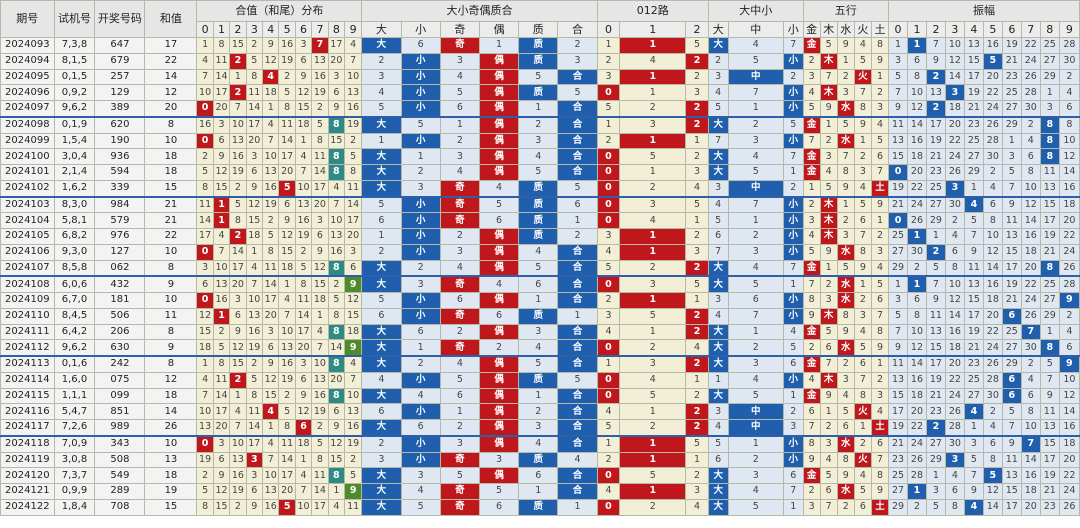 This screenshot has width=1080, height=528. Describe the element at coordinates (916, 396) in the screenshot. I see `amp-cell: 18` at that location.